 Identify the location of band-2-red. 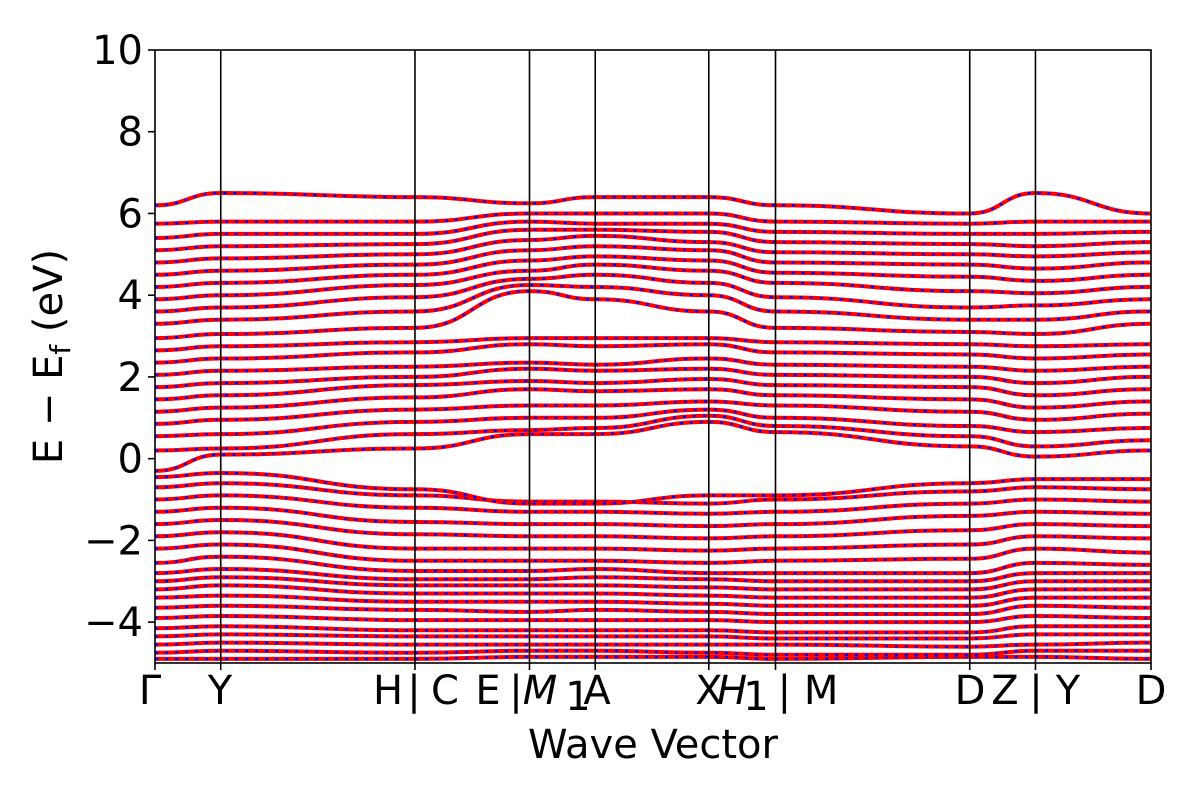
(653, 644).